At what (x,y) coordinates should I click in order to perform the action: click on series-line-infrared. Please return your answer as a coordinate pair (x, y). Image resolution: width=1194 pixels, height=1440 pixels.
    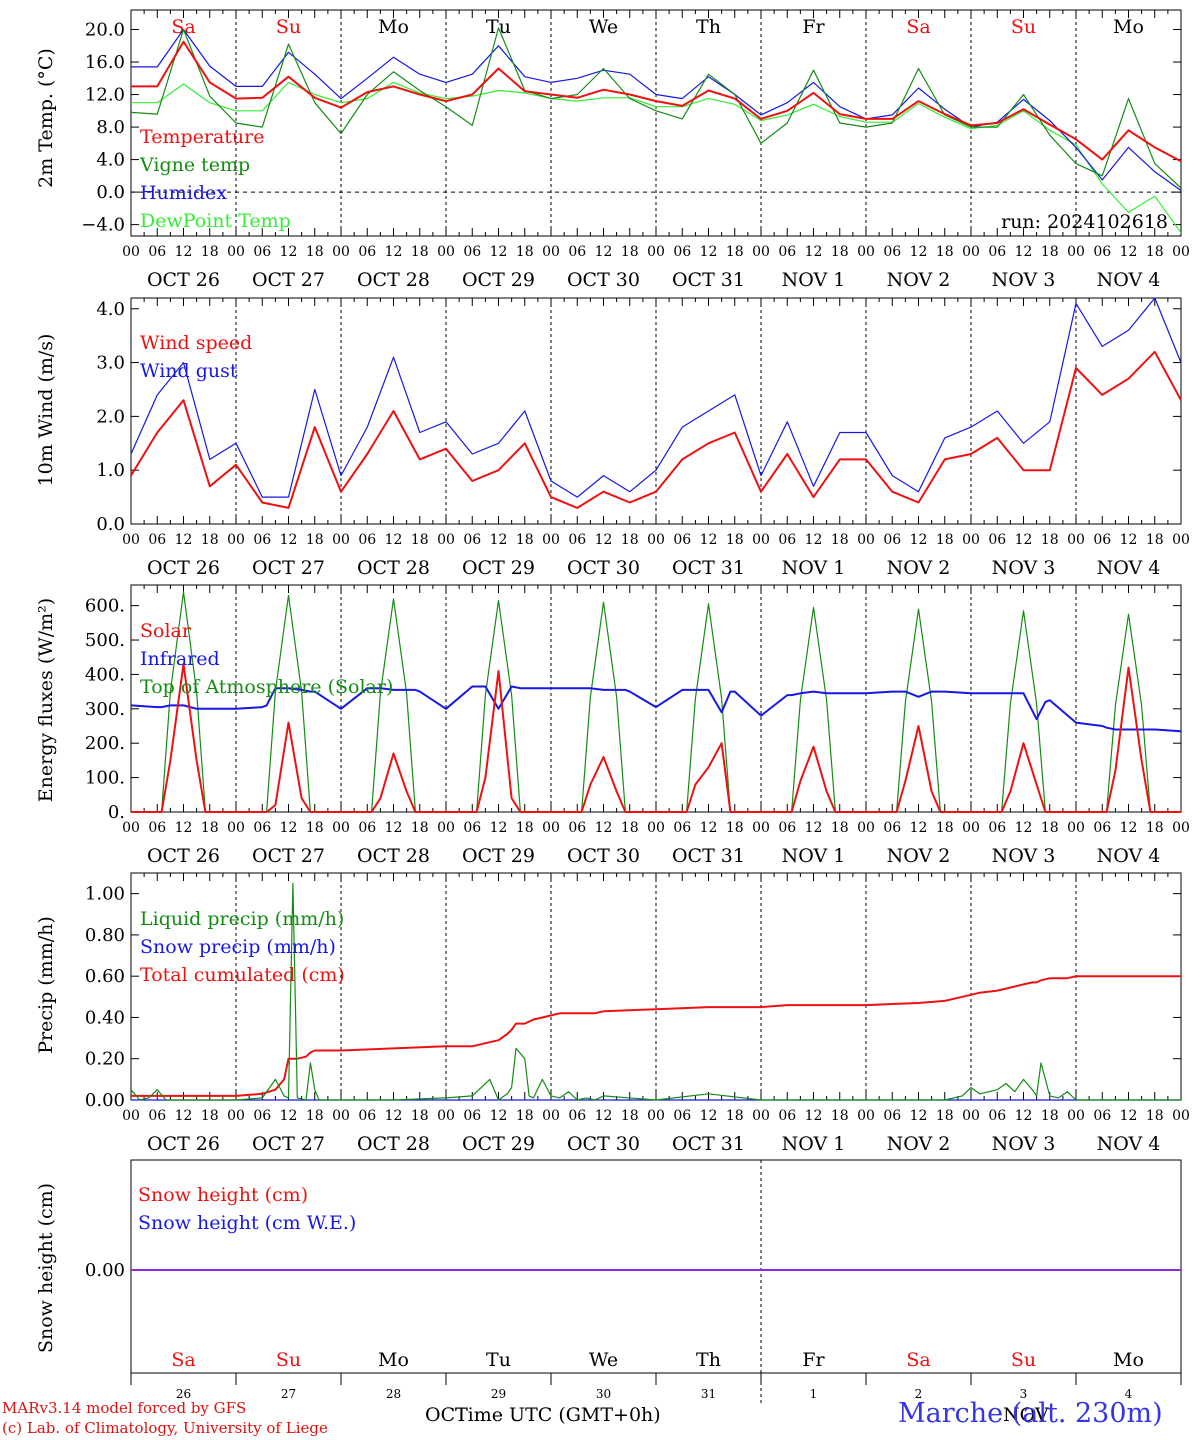
    Looking at the image, I should click on (656, 709).